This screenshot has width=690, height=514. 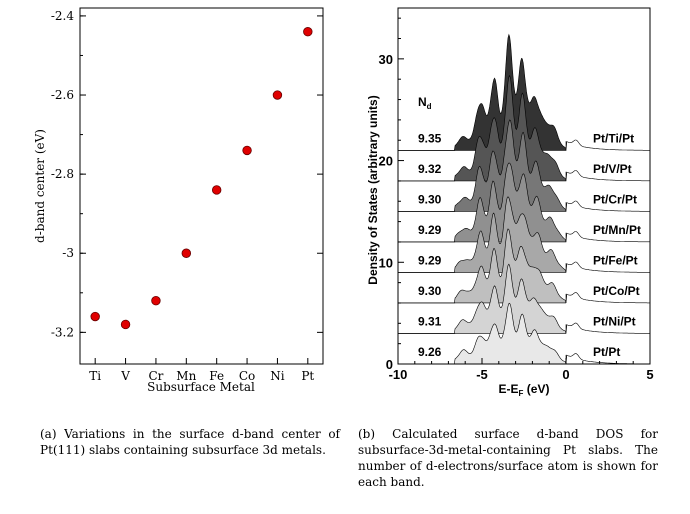 I want to click on chart-b-x-tick-label: 0, so click(x=565, y=374).